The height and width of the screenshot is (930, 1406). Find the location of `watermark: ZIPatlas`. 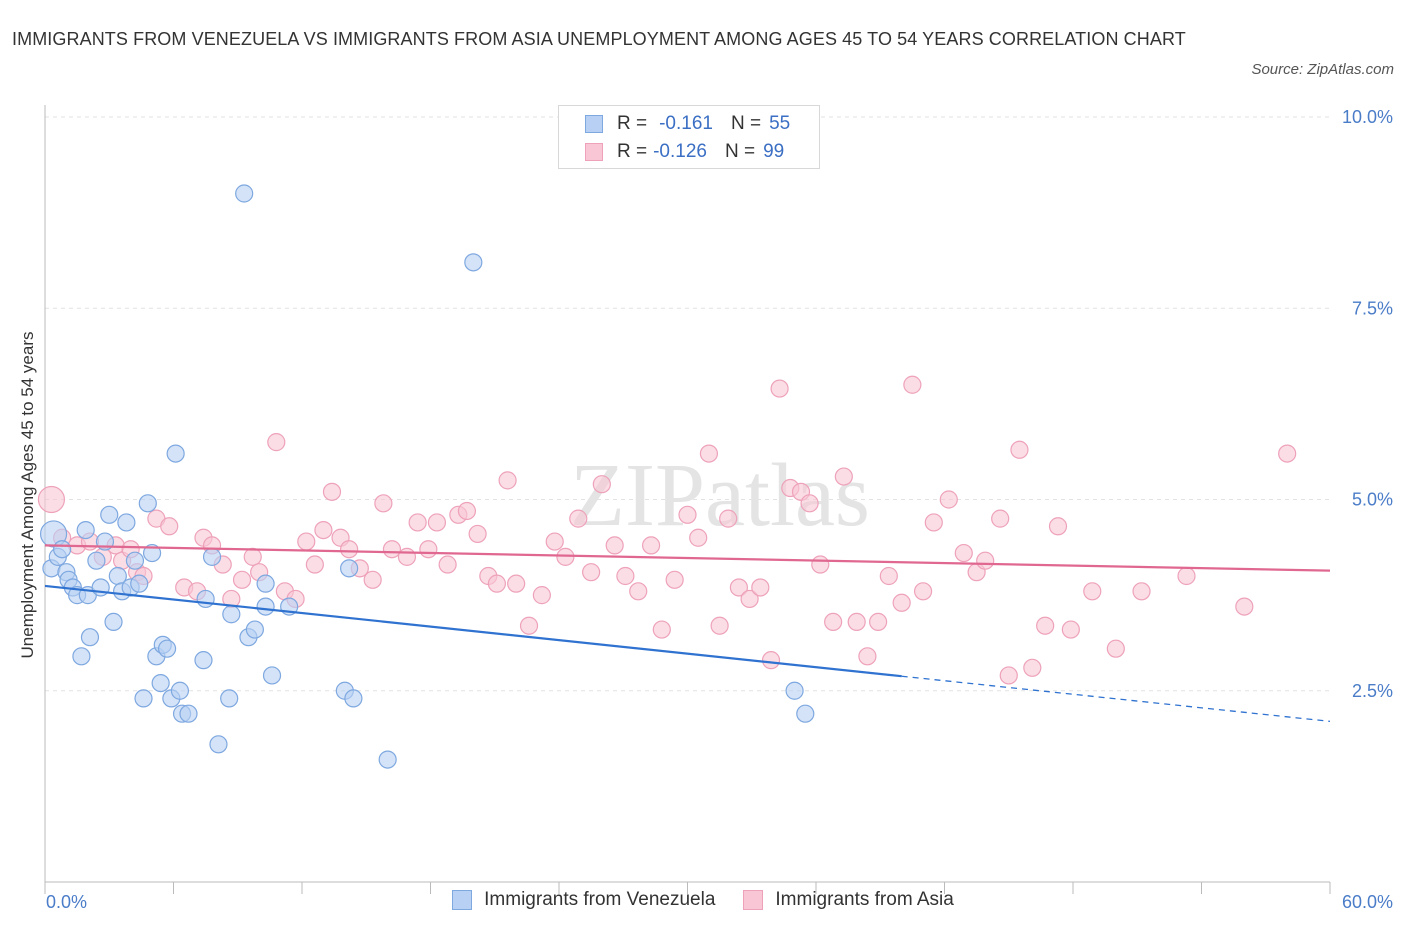

watermark: ZIPatlas is located at coordinates (720, 495).